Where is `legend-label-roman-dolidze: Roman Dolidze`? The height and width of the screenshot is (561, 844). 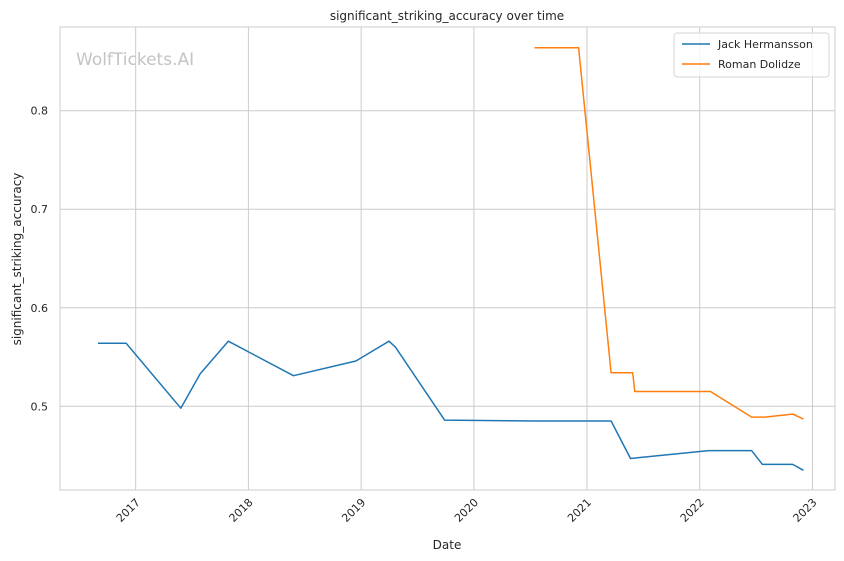 legend-label-roman-dolidze: Roman Dolidze is located at coordinates (759, 64).